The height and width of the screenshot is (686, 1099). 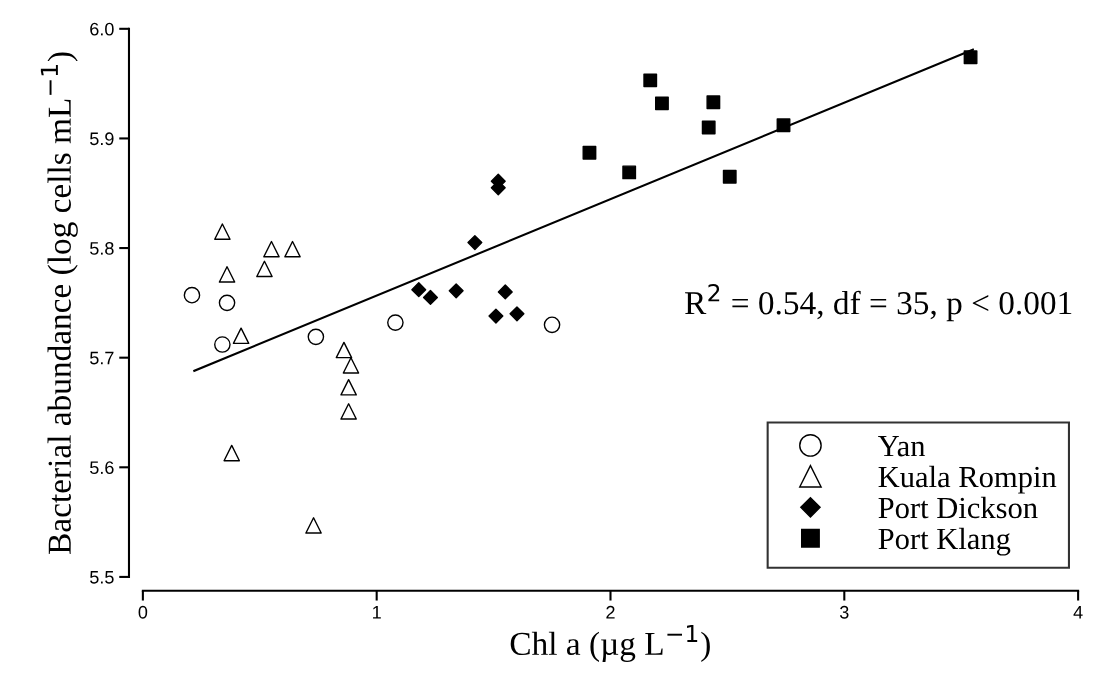 I want to click on annotation: R$^{2}$ = 0.54, df = 35, p < 0.001, so click(x=878, y=303).